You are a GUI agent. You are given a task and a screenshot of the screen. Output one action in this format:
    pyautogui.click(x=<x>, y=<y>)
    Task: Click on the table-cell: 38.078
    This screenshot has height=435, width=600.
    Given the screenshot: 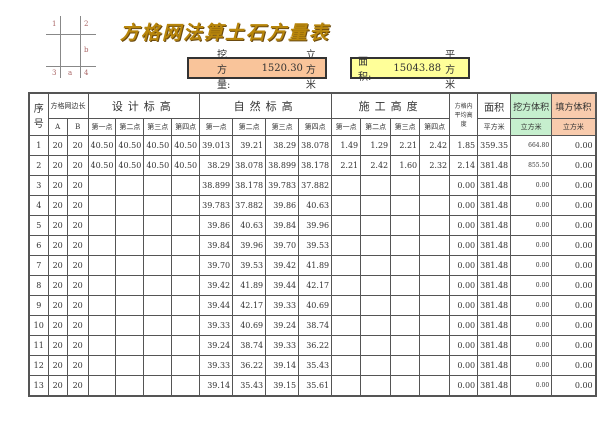 What is the action you would take?
    pyautogui.click(x=249, y=165)
    